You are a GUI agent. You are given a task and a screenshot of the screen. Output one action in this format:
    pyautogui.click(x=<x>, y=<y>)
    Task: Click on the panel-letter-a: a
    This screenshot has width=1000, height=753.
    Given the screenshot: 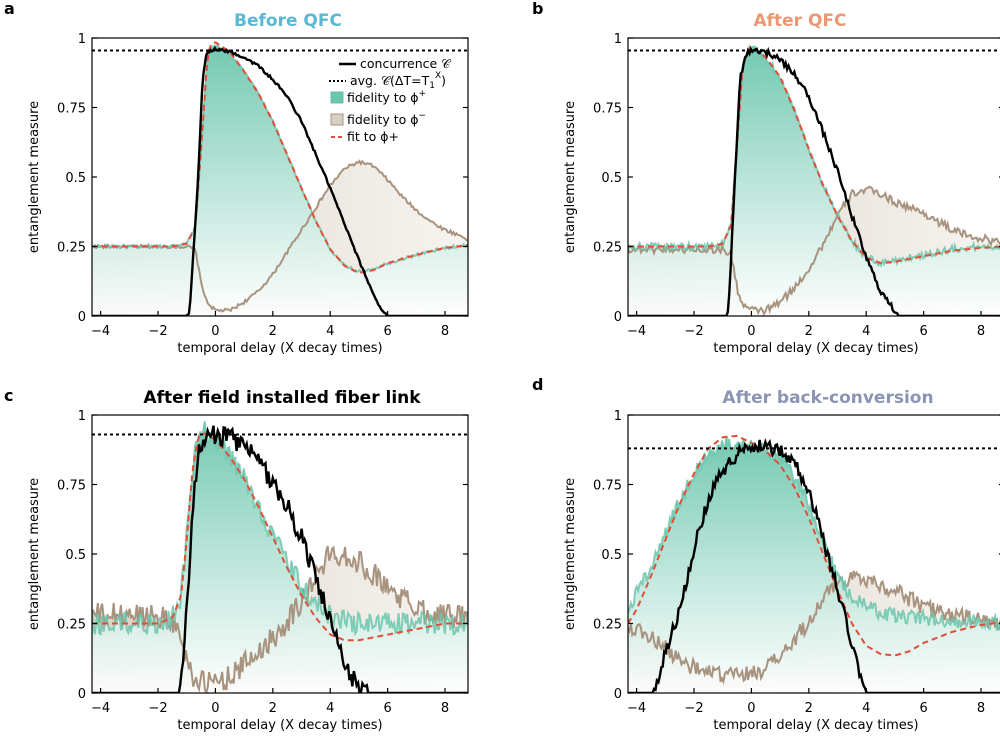 What is the action you would take?
    pyautogui.click(x=9, y=9)
    